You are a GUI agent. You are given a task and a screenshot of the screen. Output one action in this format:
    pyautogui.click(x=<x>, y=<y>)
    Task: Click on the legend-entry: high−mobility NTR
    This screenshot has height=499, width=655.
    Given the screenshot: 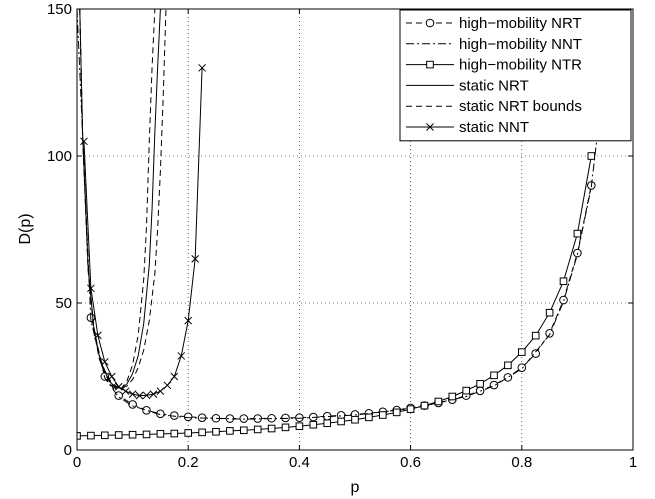 What is the action you would take?
    pyautogui.click(x=494, y=65)
    